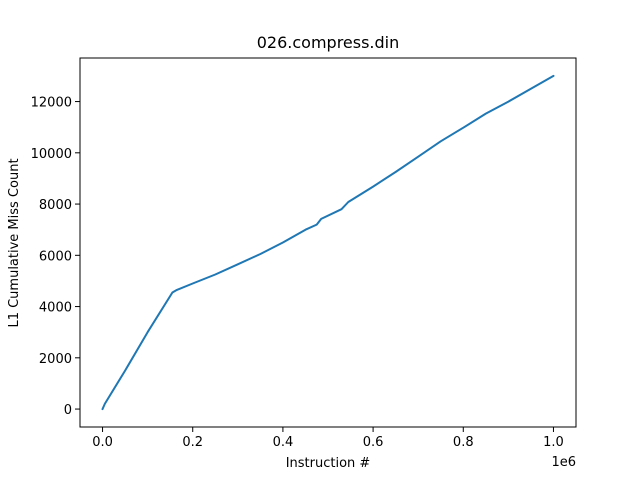 The image size is (640, 480). What do you see at coordinates (51, 103) in the screenshot?
I see `y-tick-label: 12000` at bounding box center [51, 103].